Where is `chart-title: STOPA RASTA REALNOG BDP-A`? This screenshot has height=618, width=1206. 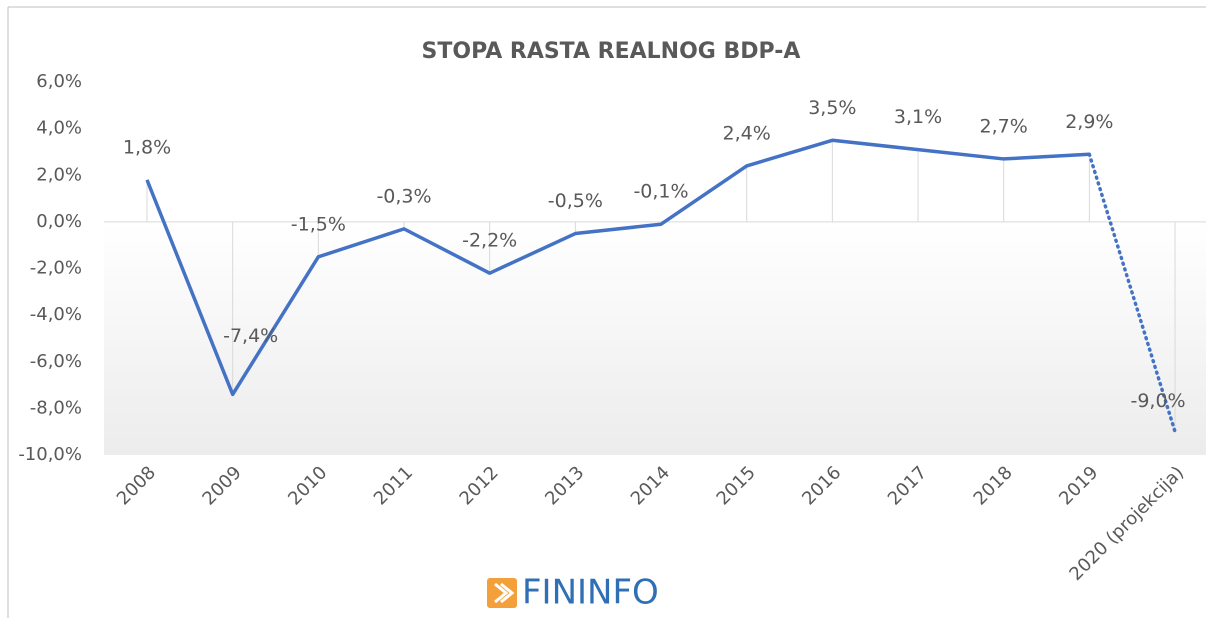
chart-title: STOPA RASTA REALNOG BDP-A is located at coordinates (611, 51).